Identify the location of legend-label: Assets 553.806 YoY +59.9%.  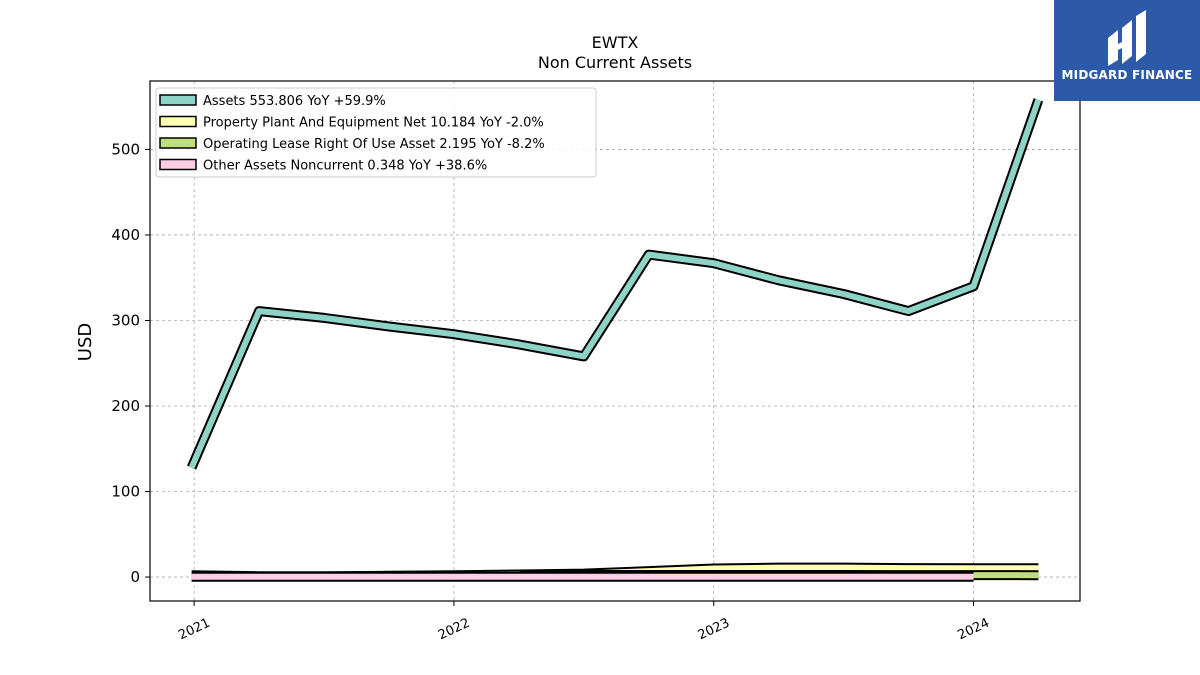
(294, 101).